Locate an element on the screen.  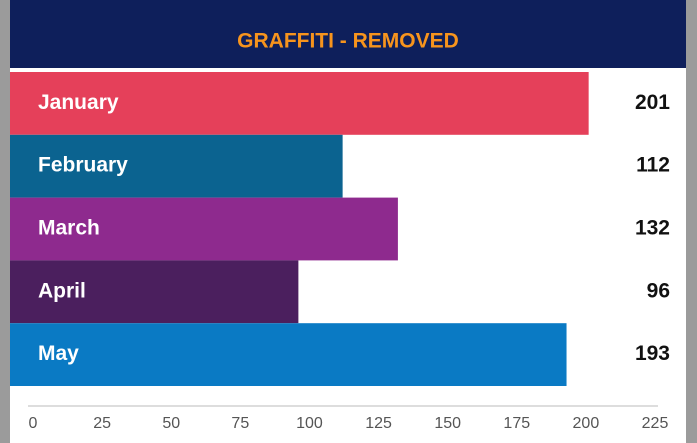
x-tick-label: 50 is located at coordinates (171, 423).